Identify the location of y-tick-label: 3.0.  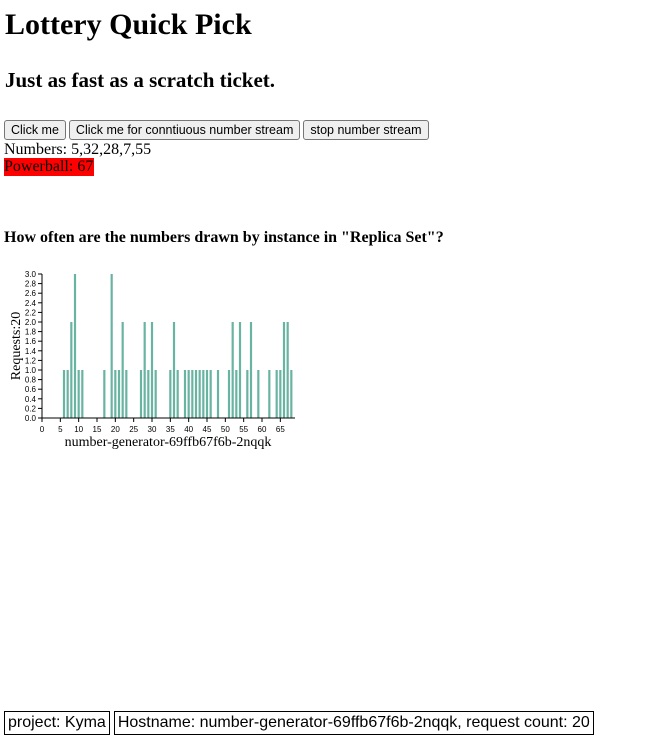
(31, 274).